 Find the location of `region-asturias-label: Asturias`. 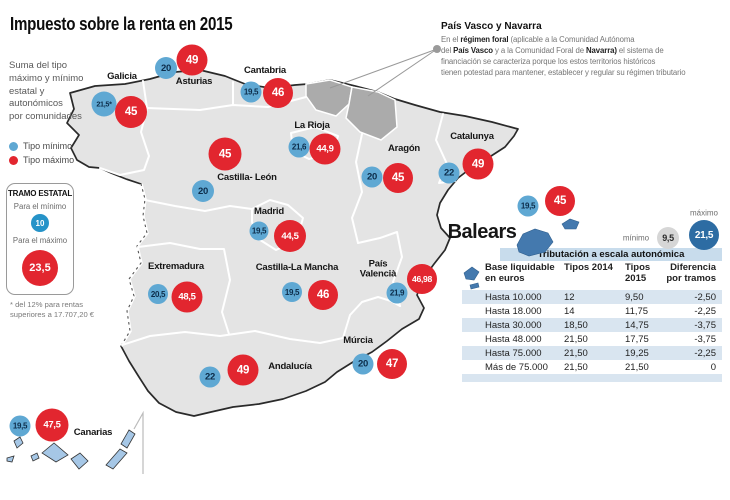

region-asturias-label: Asturias is located at coordinates (194, 81).